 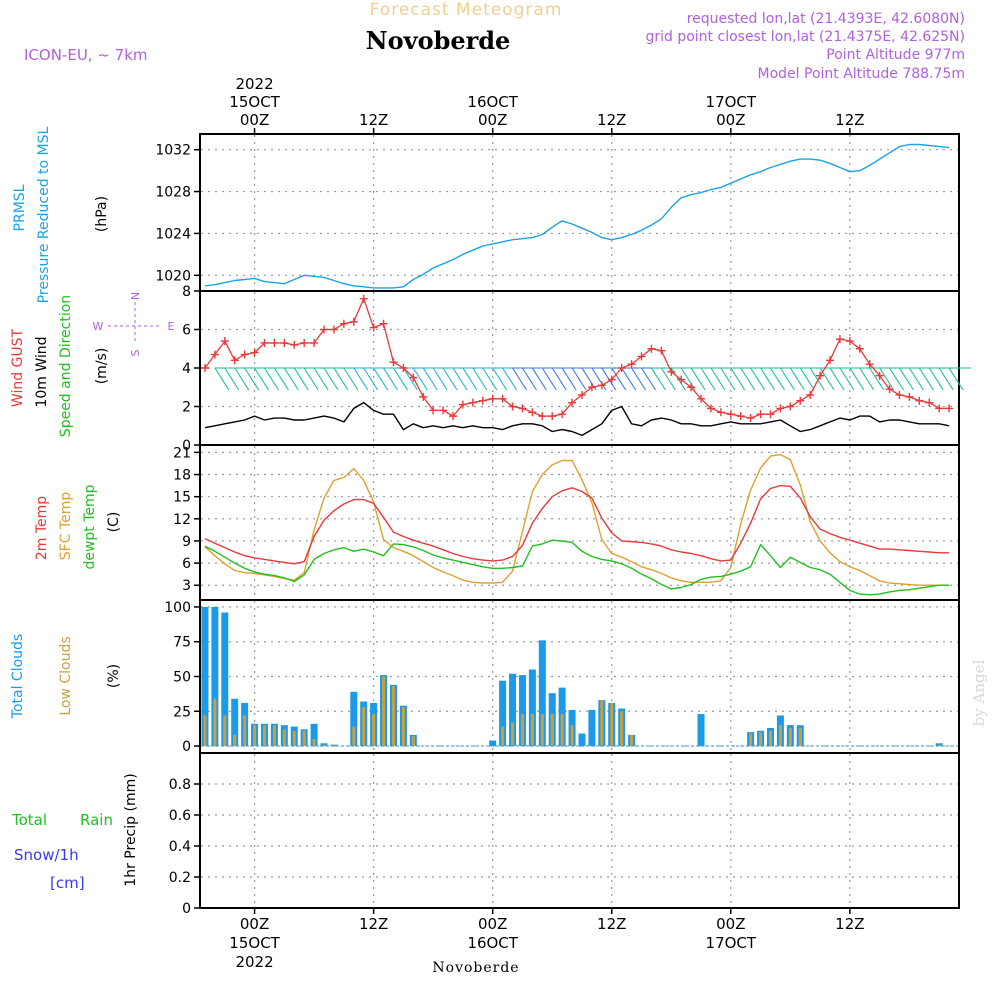 What do you see at coordinates (177, 608) in the screenshot?
I see `ytick-label-clouds: 100` at bounding box center [177, 608].